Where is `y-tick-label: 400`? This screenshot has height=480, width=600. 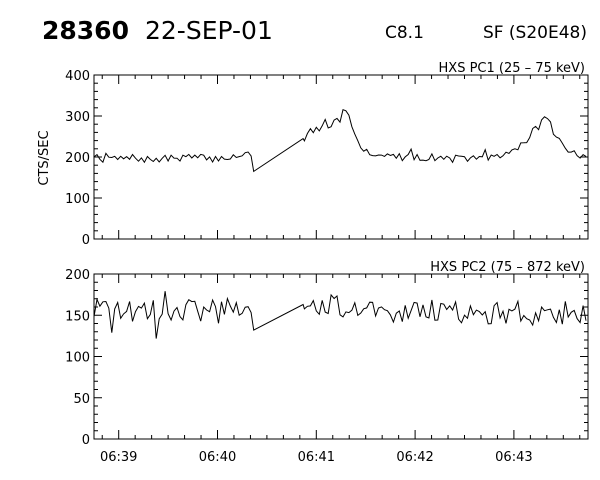 y-tick-label: 400 is located at coordinates (77, 76).